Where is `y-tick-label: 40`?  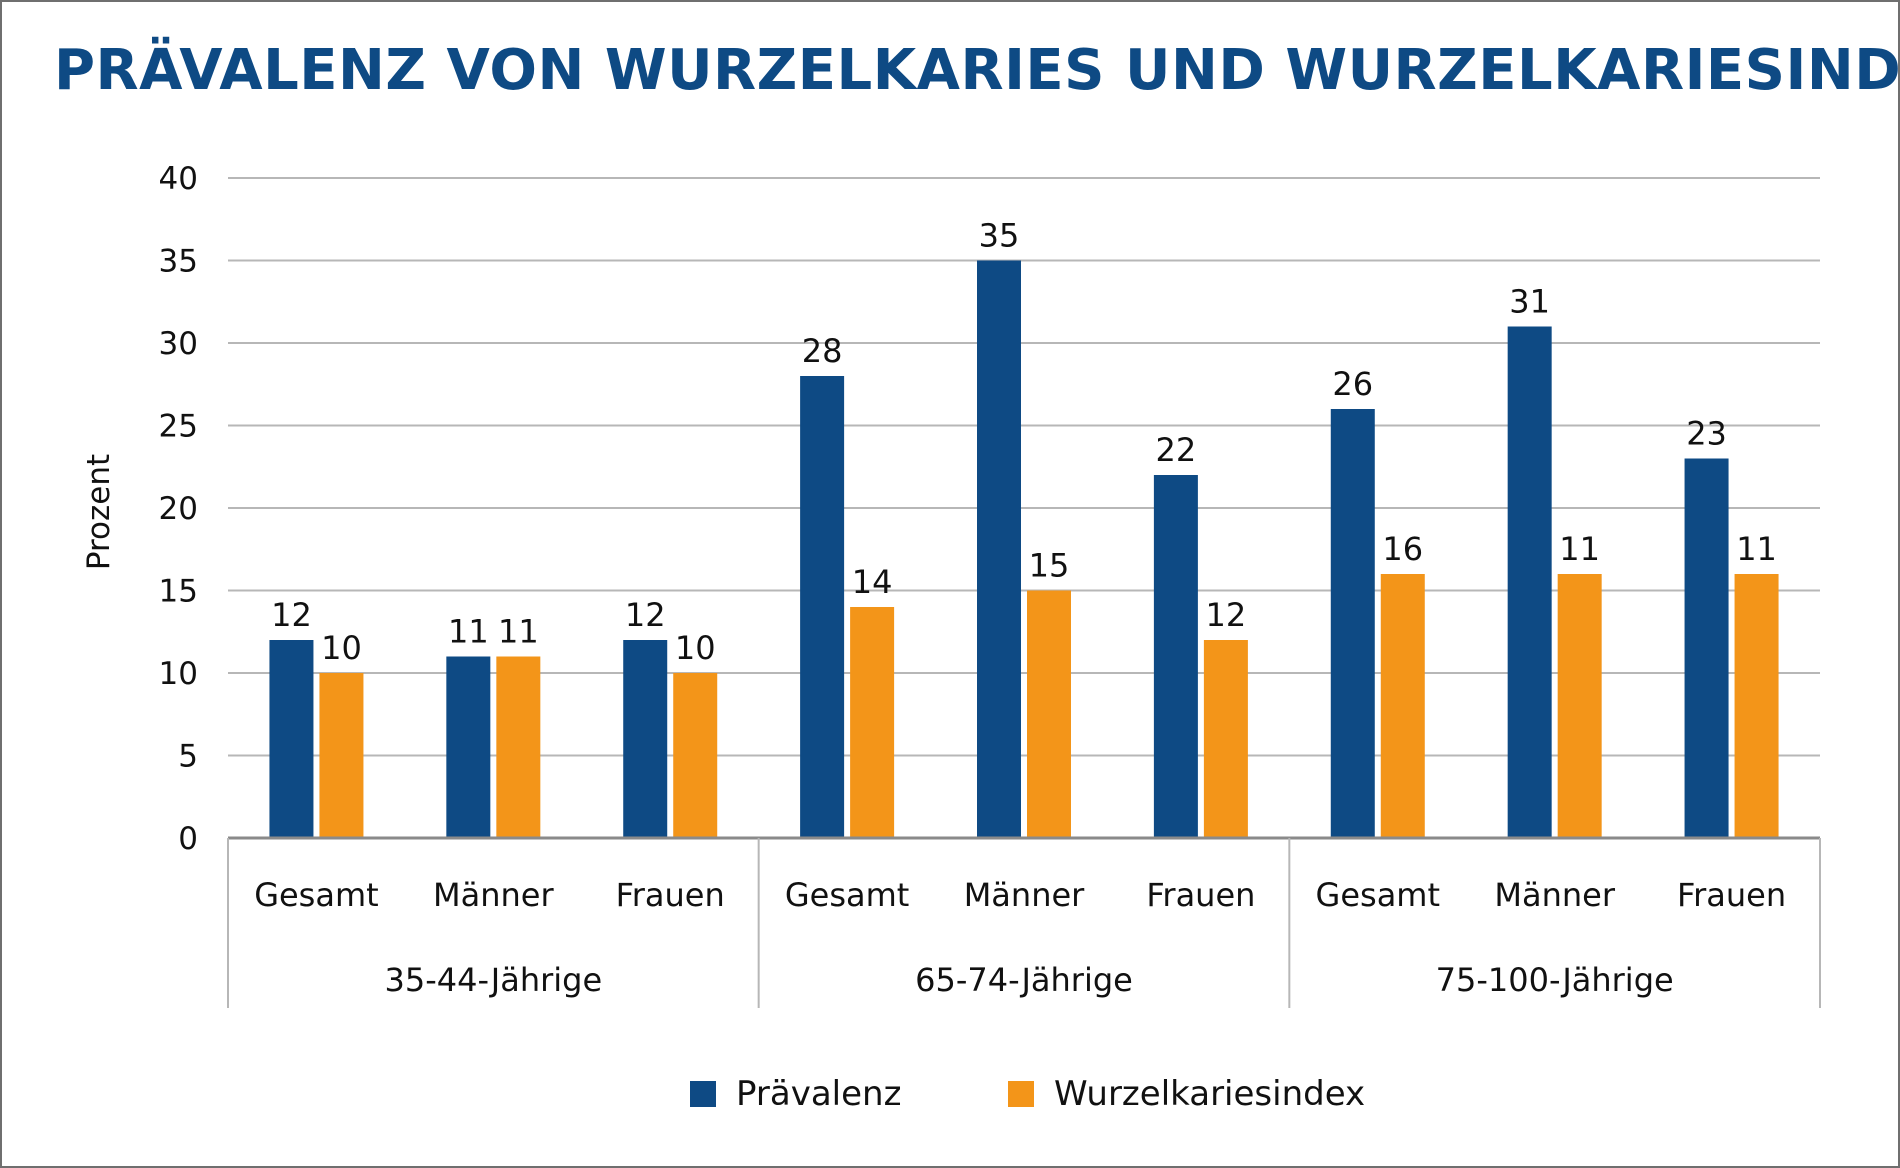 y-tick-label: 40 is located at coordinates (178, 179).